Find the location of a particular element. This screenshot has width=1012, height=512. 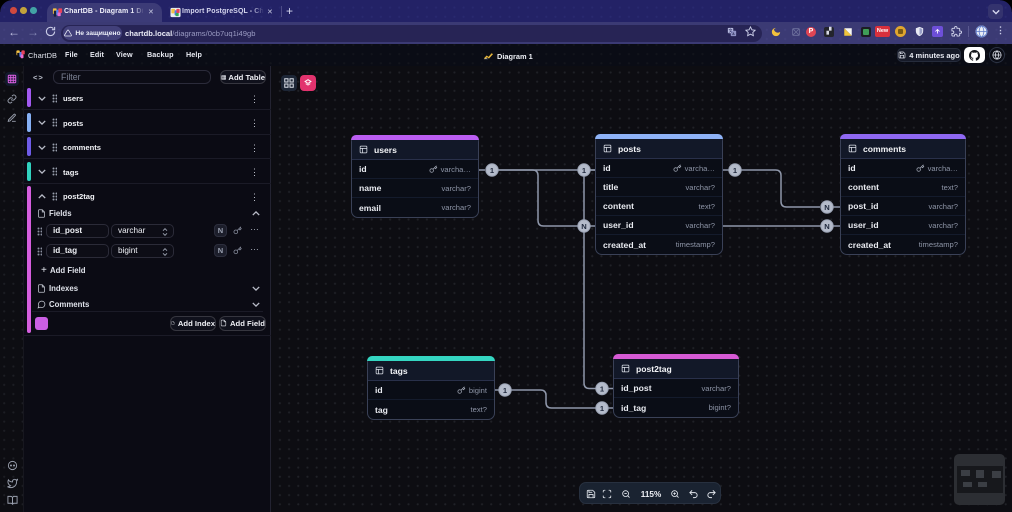

svg-text: 文 is located at coordinates (730, 30).